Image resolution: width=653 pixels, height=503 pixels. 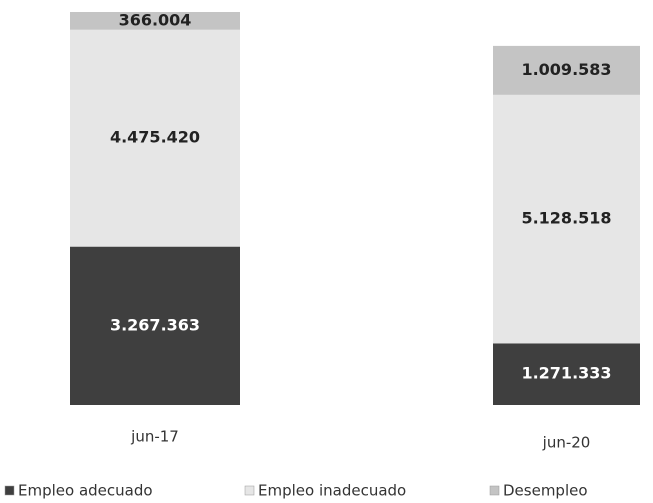 I want to click on legend-label: Desempleo, so click(x=545, y=491).